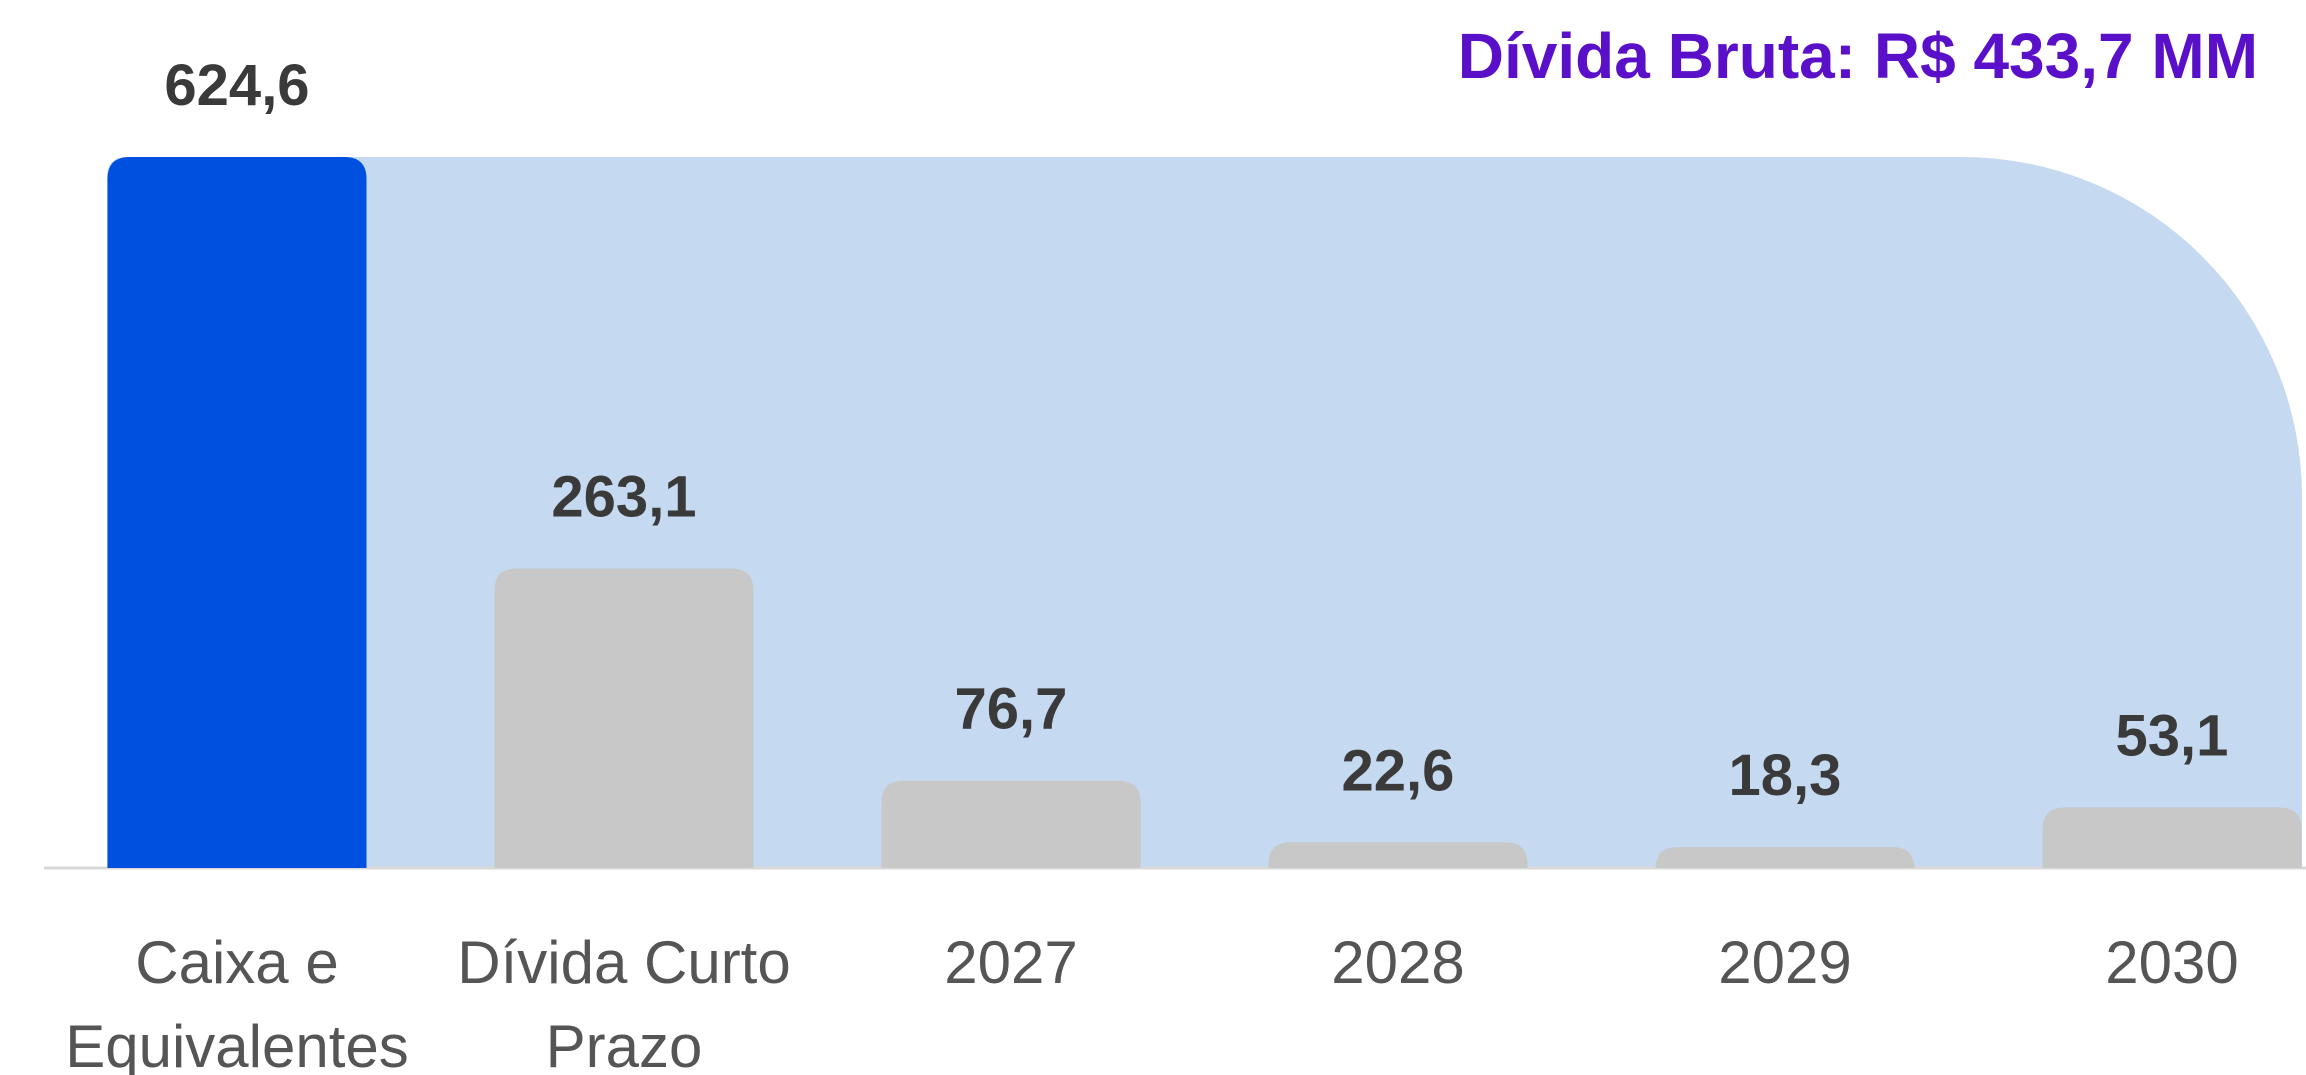 The height and width of the screenshot is (1075, 2306). Describe the element at coordinates (236, 85) in the screenshot. I see `value-label: 624,6` at that location.